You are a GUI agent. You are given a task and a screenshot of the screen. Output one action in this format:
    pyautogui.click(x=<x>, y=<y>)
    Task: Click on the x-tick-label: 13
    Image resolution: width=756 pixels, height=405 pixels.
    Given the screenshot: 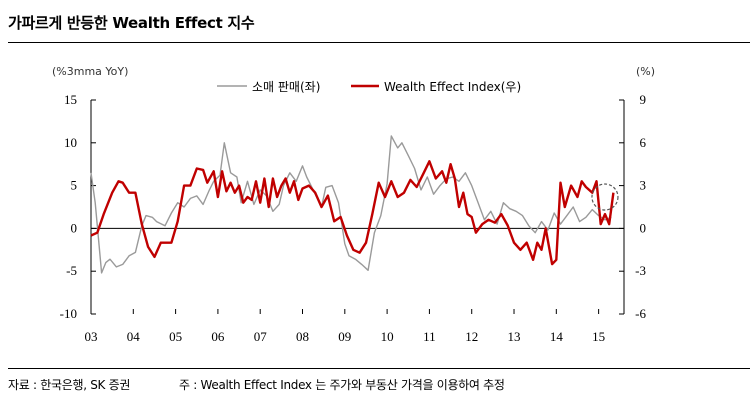 What is the action you would take?
    pyautogui.click(x=514, y=336)
    